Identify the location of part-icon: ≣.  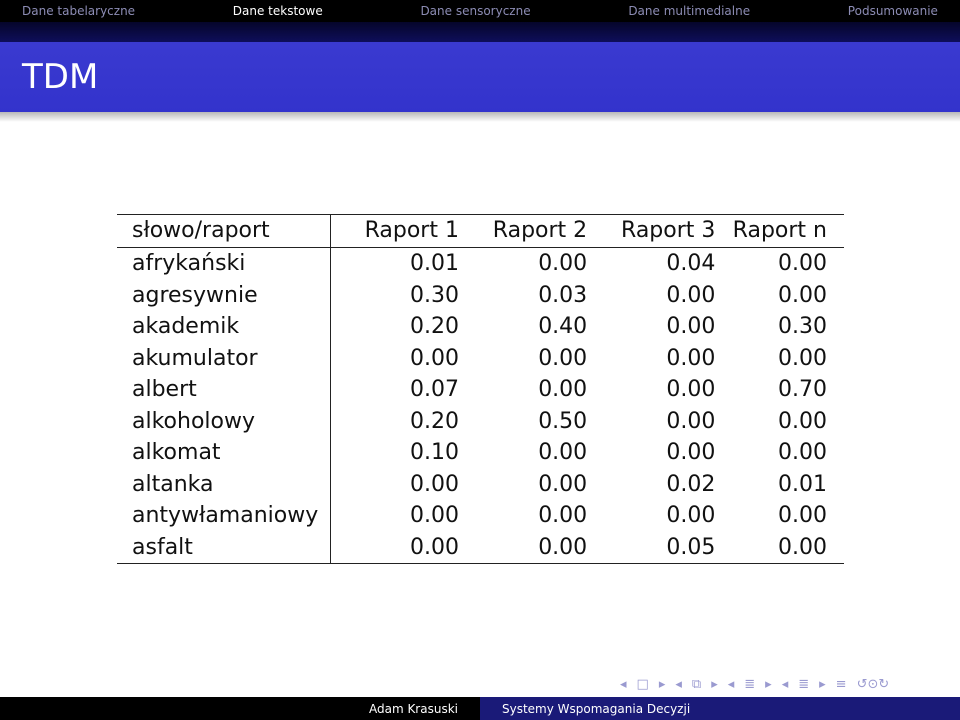
(804, 684).